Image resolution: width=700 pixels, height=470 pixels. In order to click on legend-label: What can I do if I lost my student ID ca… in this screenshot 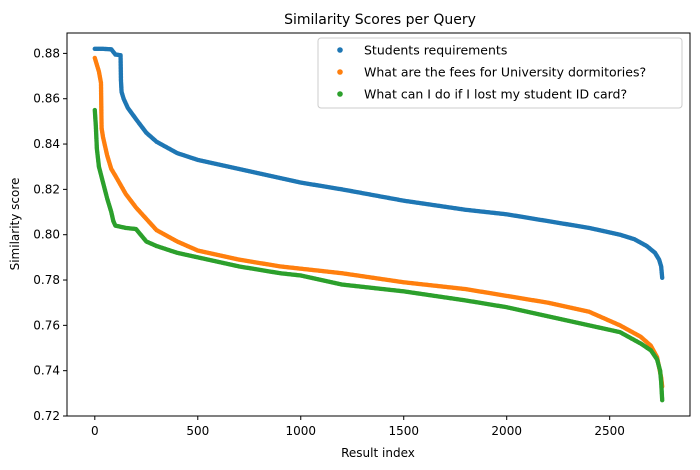, I will do `click(495, 94)`.